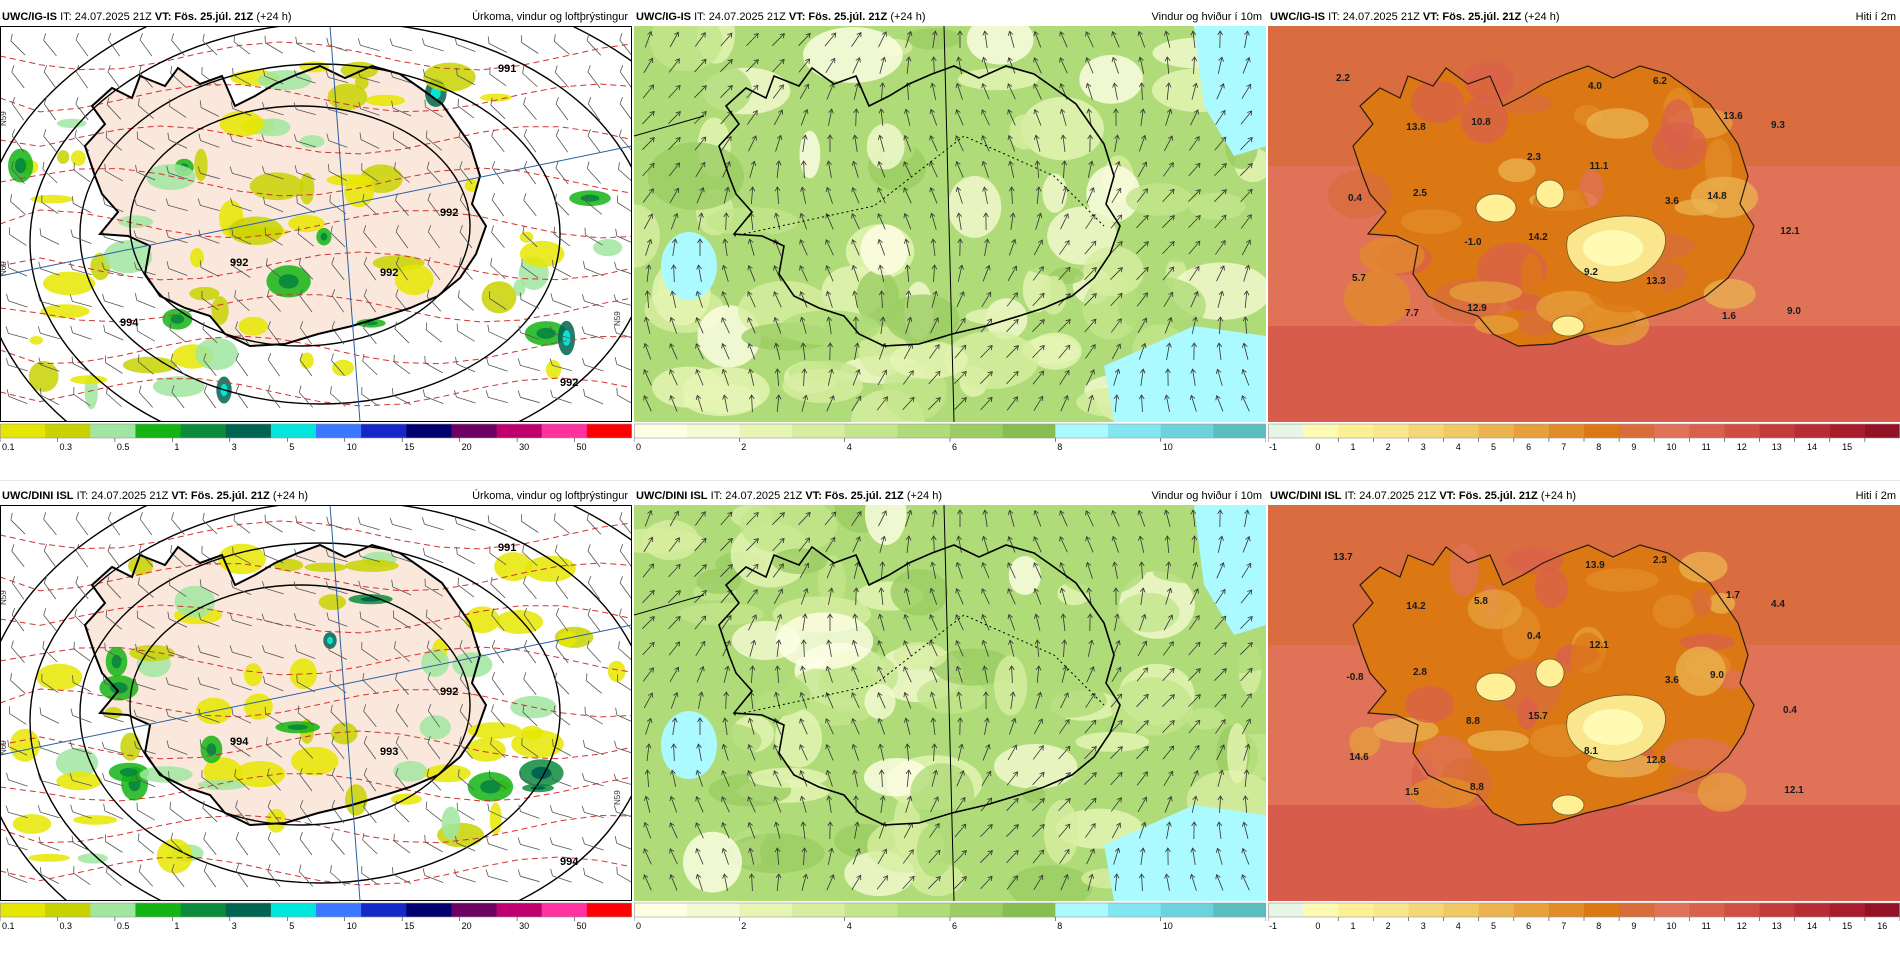  I want to click on colorbar-tick-label: 13, so click(1777, 926).